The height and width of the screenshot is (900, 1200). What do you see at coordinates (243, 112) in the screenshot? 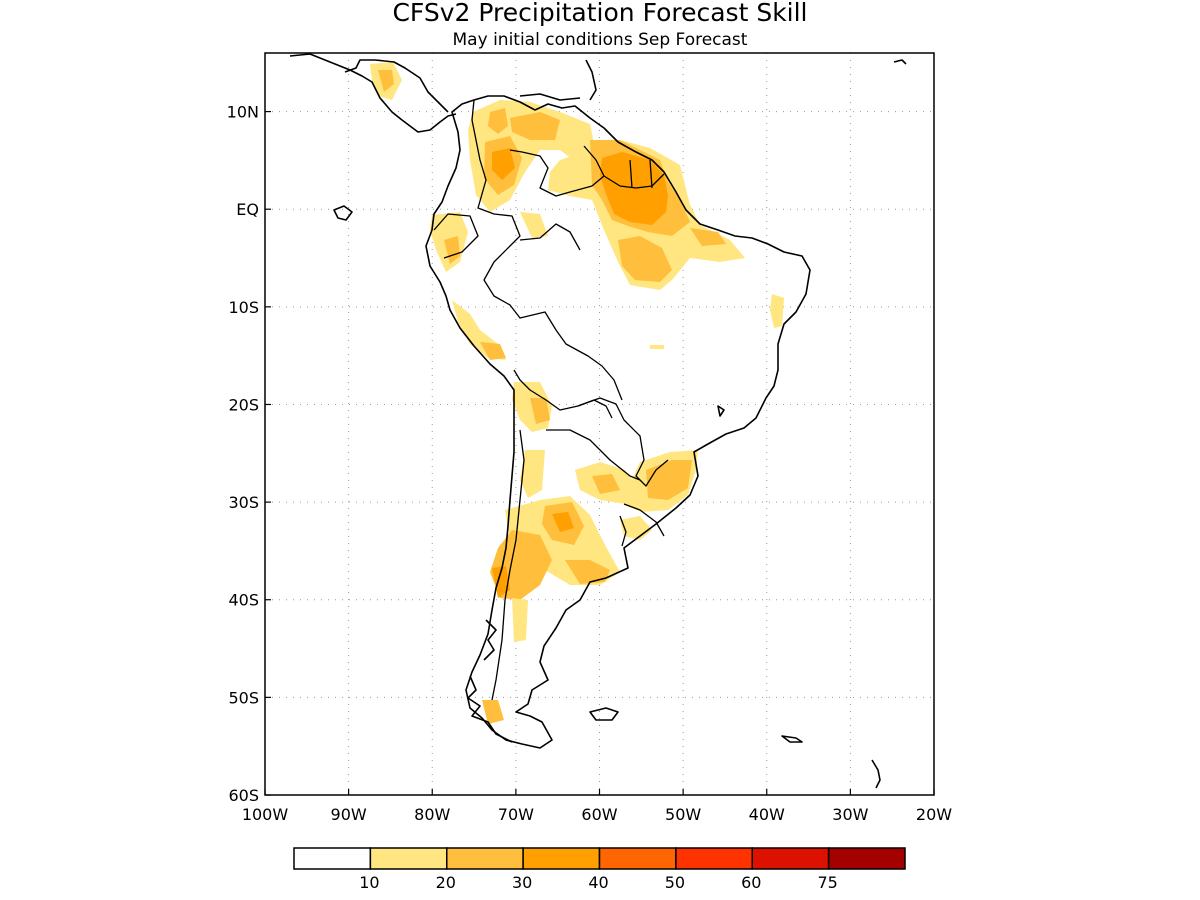
I see `lat-tick-label: 10N` at bounding box center [243, 112].